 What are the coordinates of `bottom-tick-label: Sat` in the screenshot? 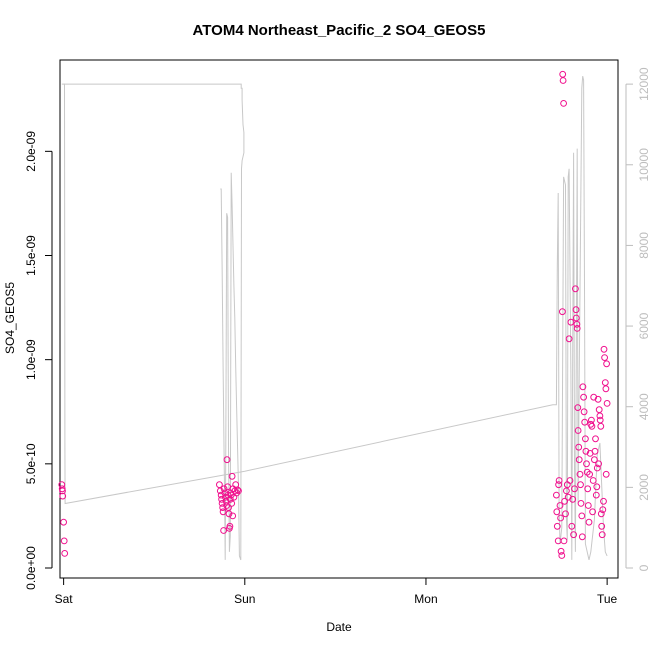 It's located at (64, 599).